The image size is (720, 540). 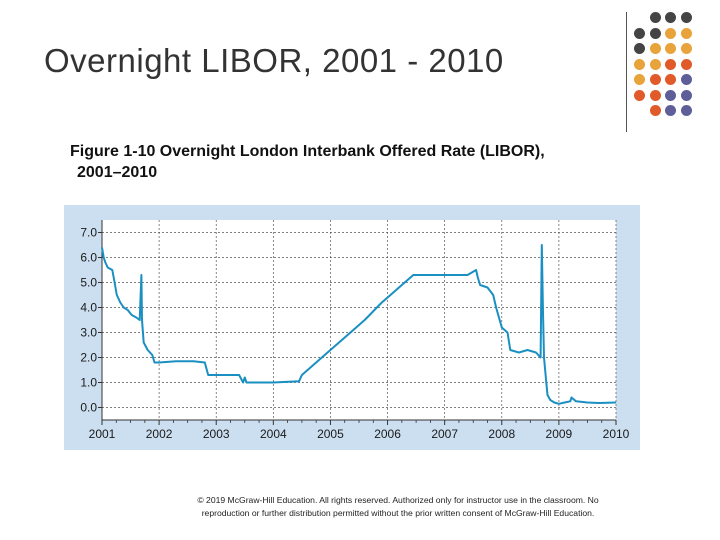 I want to click on x-tick-label: 2001, so click(x=102, y=434).